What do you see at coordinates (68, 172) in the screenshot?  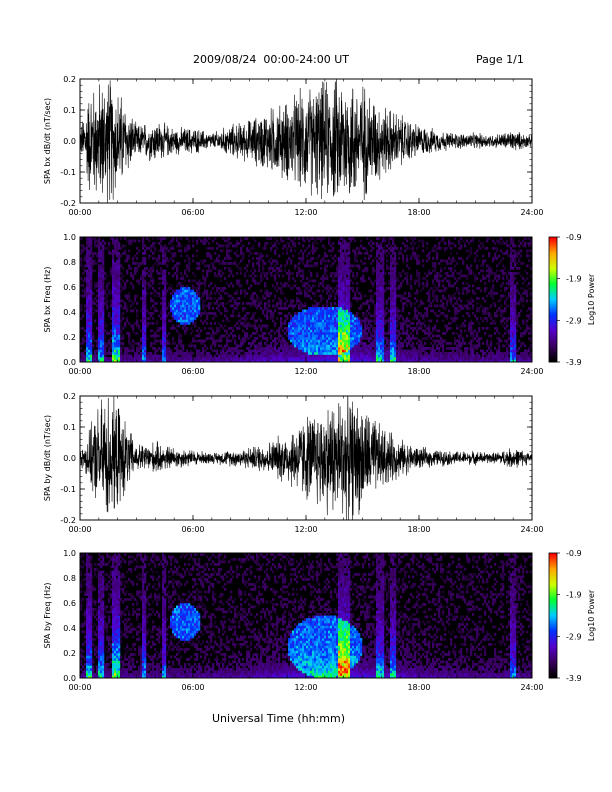 I see `y-tick-label: -0.1` at bounding box center [68, 172].